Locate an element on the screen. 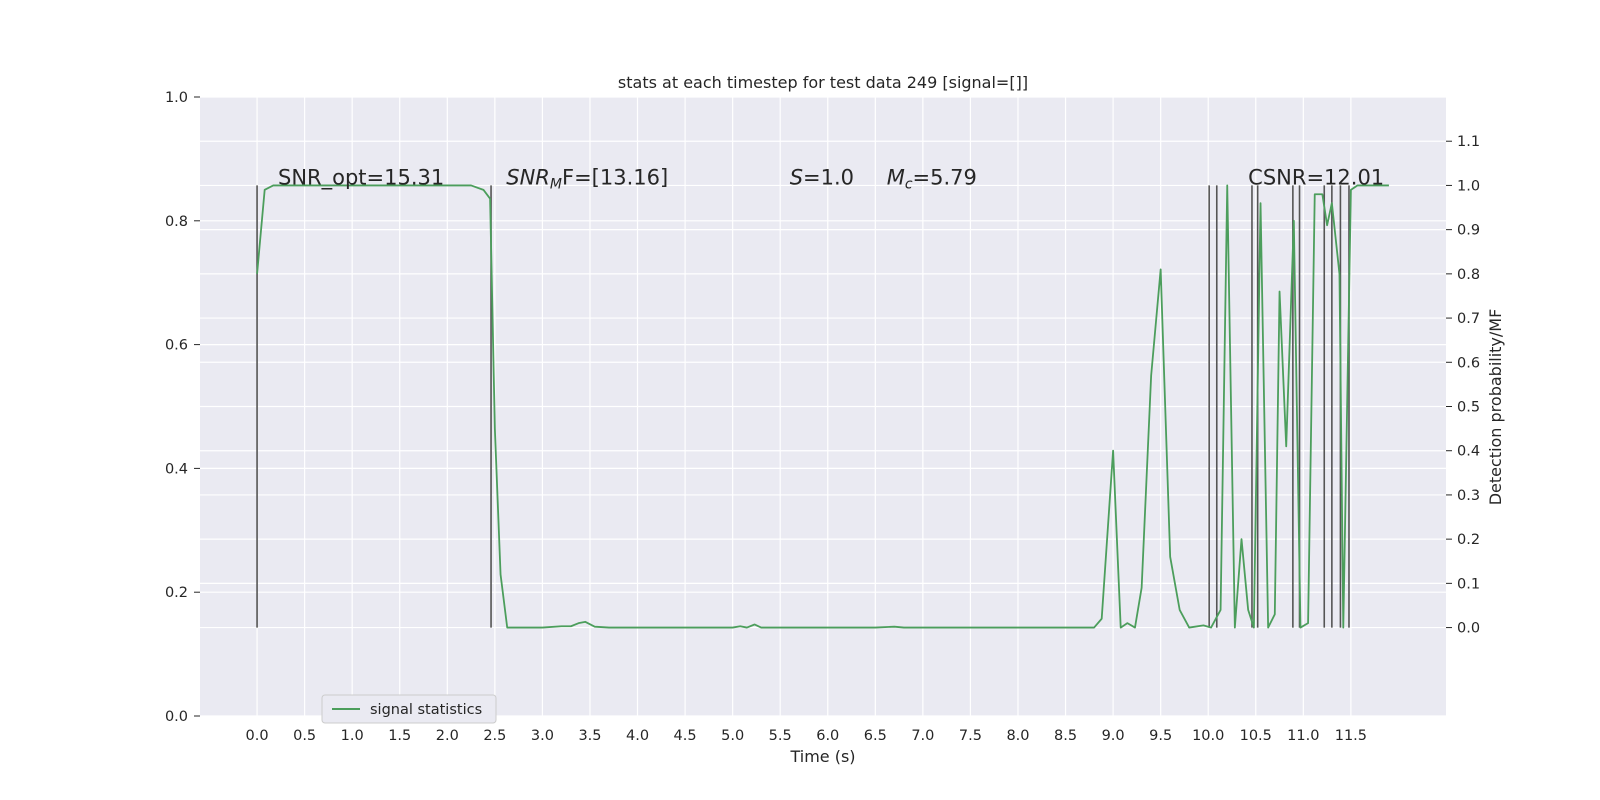 This screenshot has width=1600, height=800. x-axis-label: Time (s) is located at coordinates (822, 756).